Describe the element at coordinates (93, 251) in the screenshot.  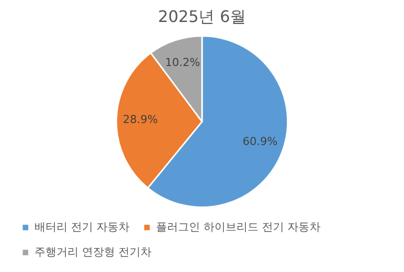
I see `legend-label: 주행거리 연장형 전기차` at that location.